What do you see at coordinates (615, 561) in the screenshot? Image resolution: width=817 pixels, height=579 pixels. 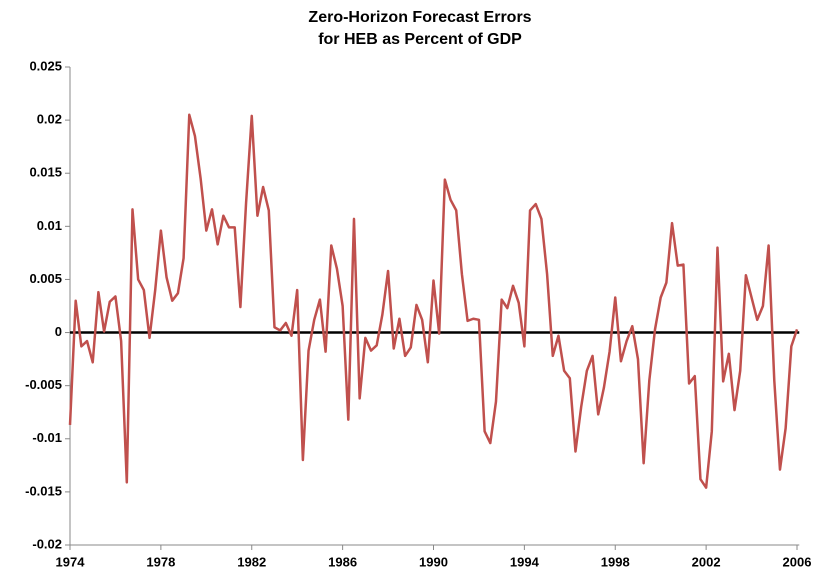 I see `x-tick-label: 1998` at bounding box center [615, 561].